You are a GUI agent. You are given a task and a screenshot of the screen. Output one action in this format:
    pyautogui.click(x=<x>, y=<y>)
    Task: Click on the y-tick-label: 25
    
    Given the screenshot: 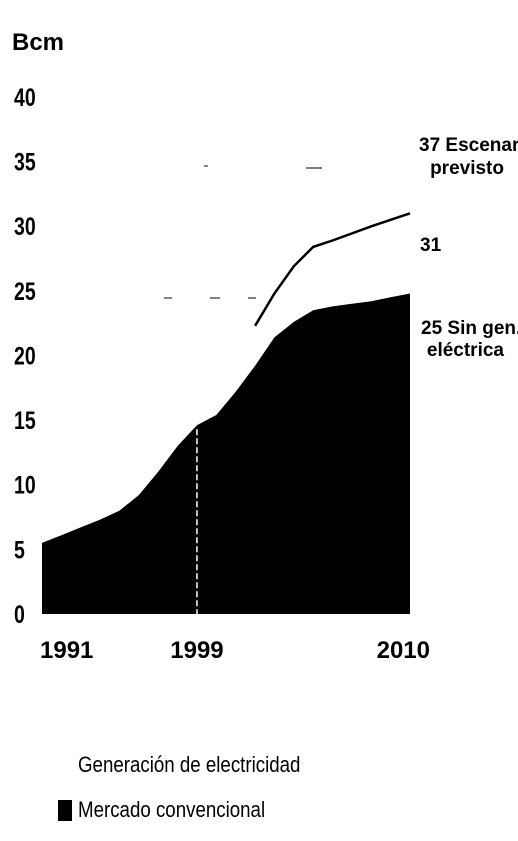 What is the action you would take?
    pyautogui.click(x=25, y=292)
    